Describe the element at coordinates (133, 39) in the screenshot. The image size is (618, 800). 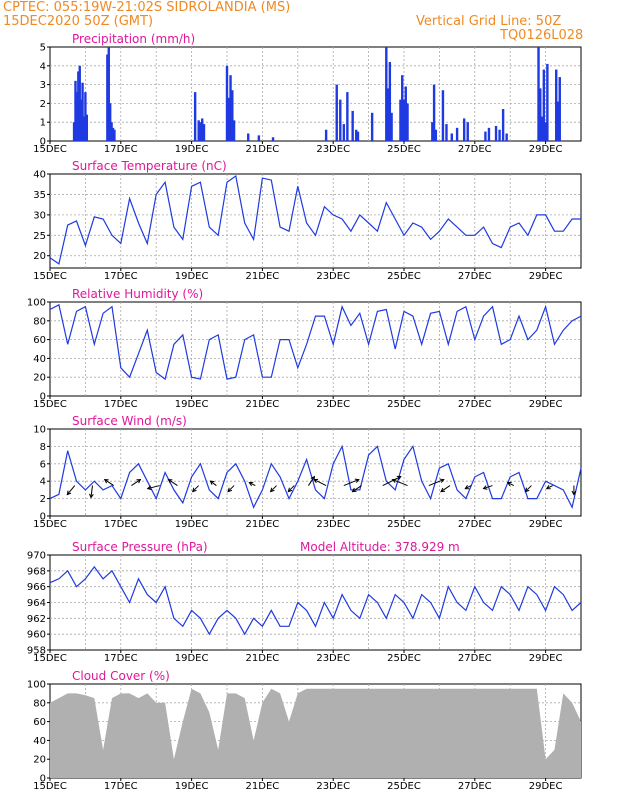
I see `panel-title-0: Precipitation (mm/h)` at that location.